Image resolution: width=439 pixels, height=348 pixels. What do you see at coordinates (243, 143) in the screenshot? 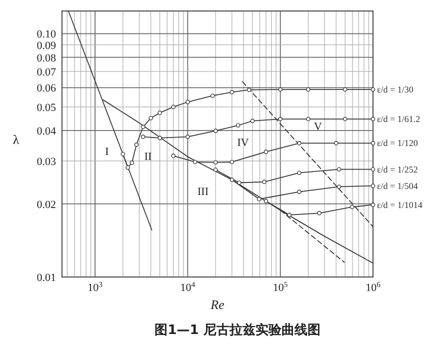
I see `annotation: IV` at bounding box center [243, 143].